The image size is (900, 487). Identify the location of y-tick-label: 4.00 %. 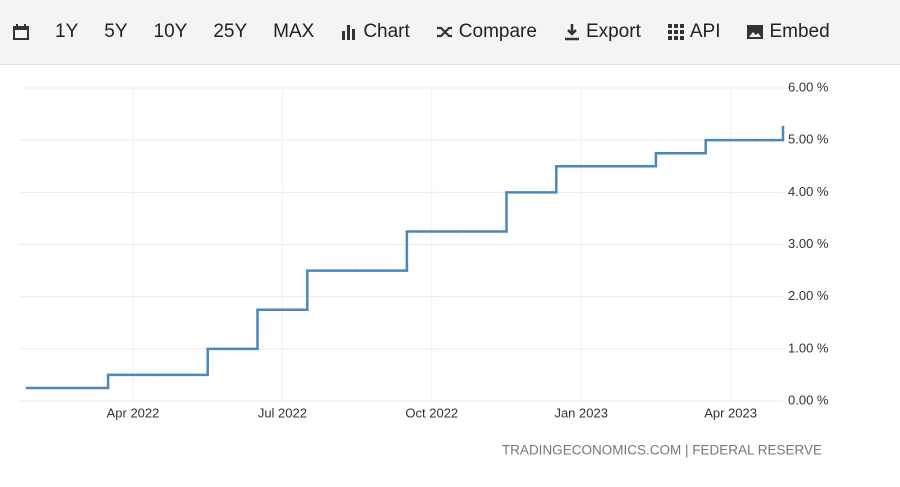
(808, 191).